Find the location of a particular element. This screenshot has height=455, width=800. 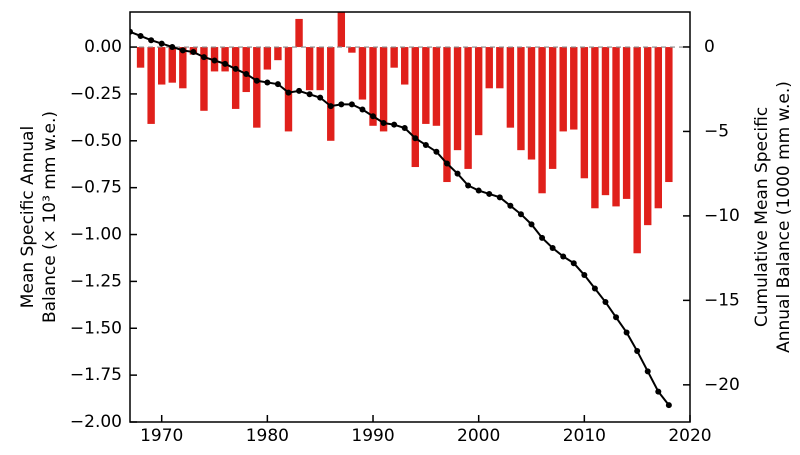

y-axis-label: Balance (× 10³ mm w.e.) is located at coordinates (50, 217).